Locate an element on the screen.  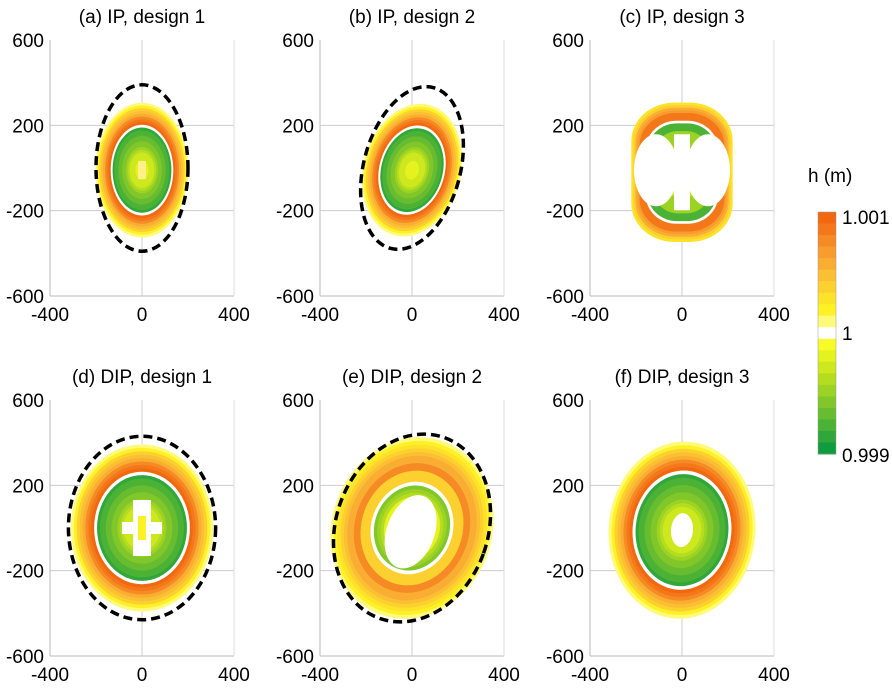
panel-1: (a) IP, design 1 600 200 -200 -600-400 0 400 is located at coordinates (128, 166).